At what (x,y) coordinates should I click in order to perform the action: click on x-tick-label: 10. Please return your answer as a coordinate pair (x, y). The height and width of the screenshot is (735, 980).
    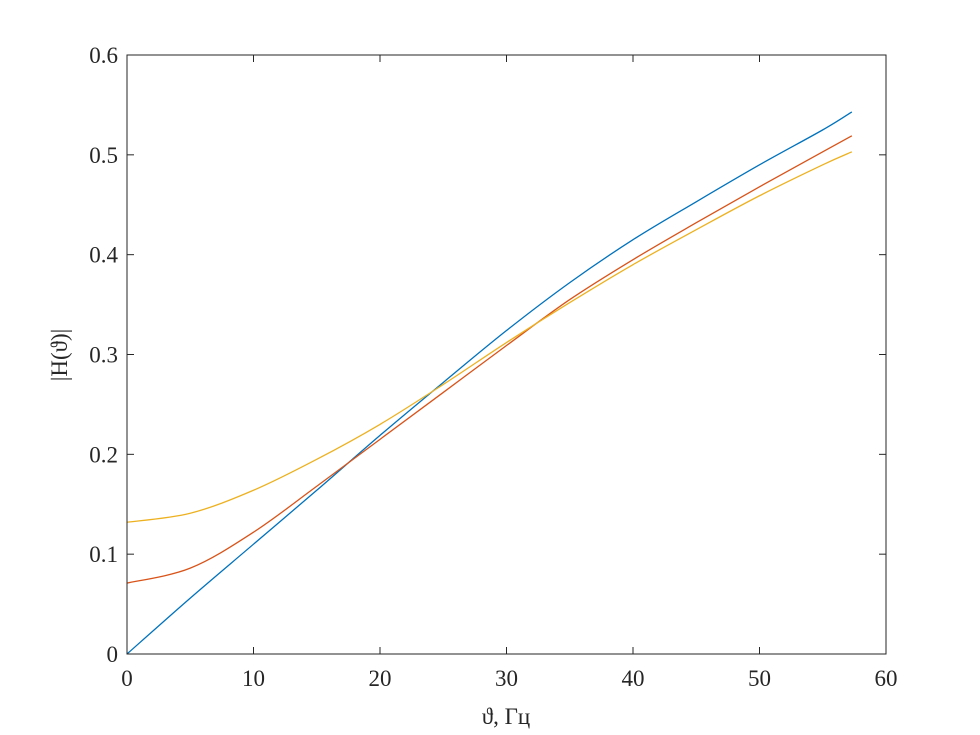
    Looking at the image, I should click on (253, 678).